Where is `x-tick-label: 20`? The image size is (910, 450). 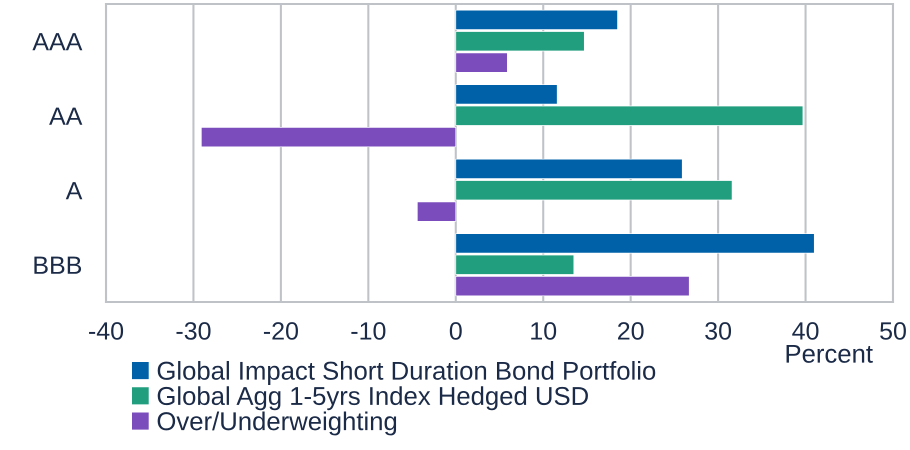
x-tick-label: 20 is located at coordinates (631, 331).